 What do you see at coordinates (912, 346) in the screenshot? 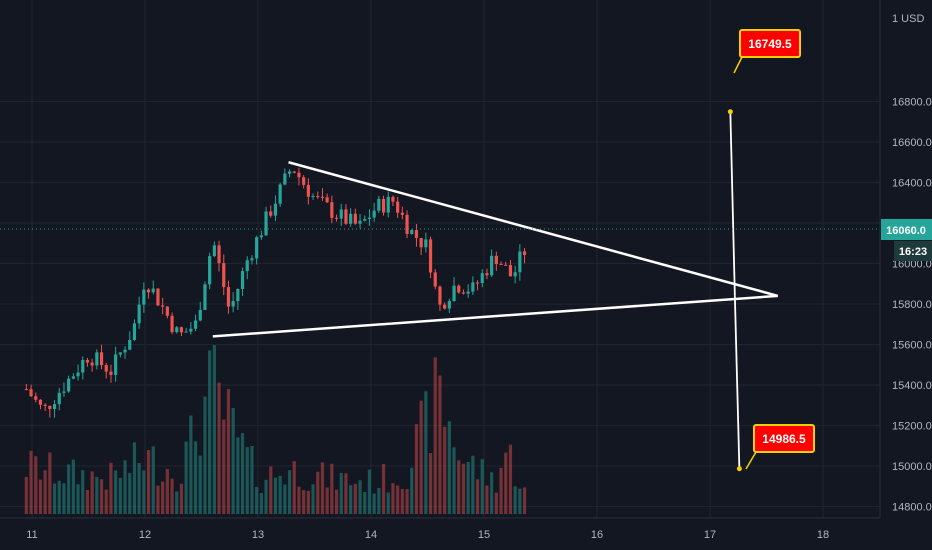
I see `y-tick-label: 15600.0` at bounding box center [912, 346].